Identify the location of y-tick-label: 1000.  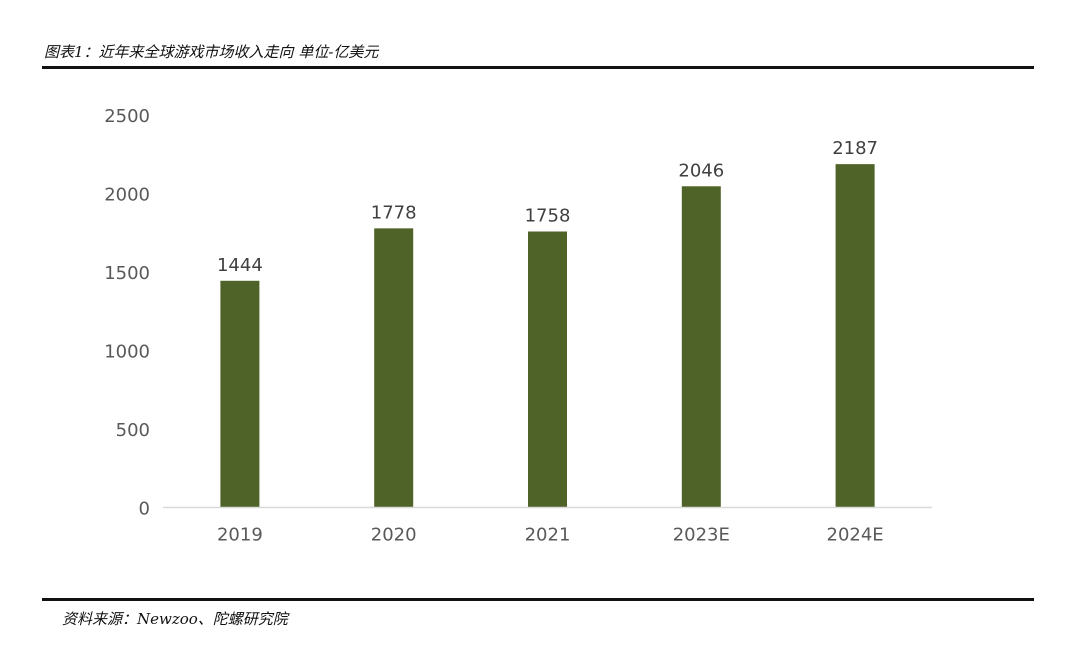
(127, 352).